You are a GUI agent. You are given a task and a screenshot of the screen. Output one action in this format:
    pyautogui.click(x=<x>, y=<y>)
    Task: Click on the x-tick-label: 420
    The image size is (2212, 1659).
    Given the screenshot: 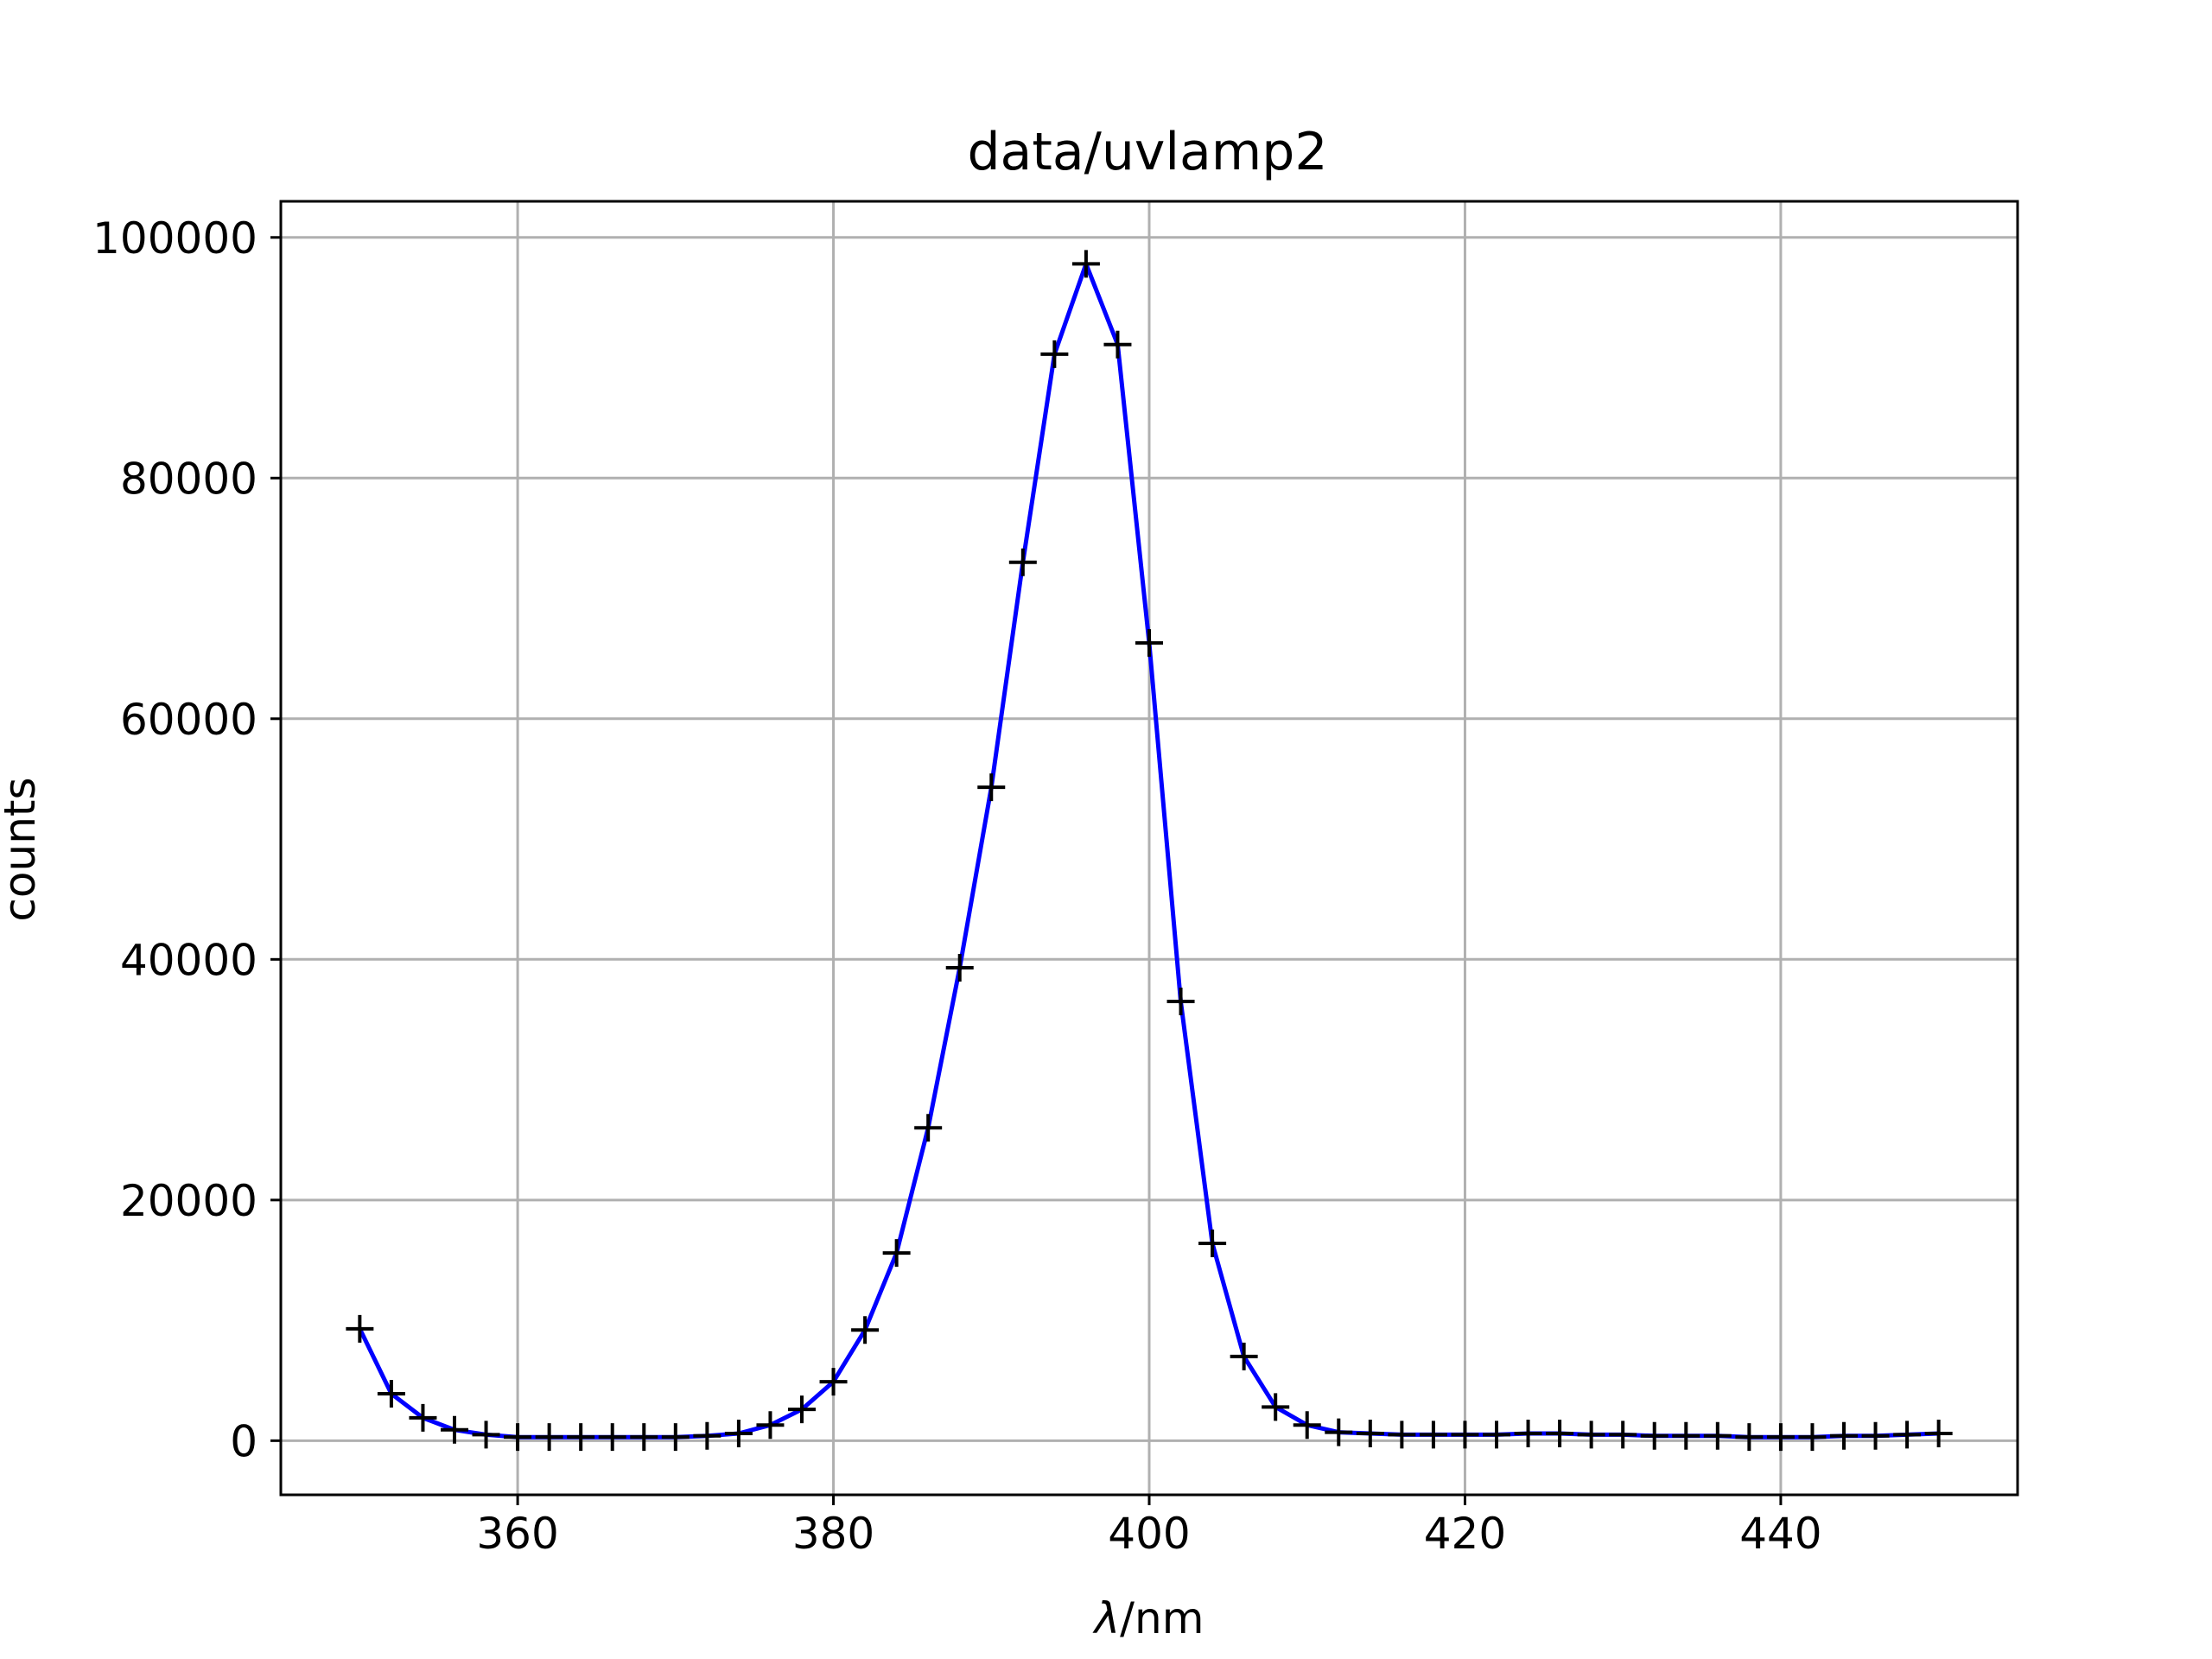 What is the action you would take?
    pyautogui.click(x=1465, y=1534)
    